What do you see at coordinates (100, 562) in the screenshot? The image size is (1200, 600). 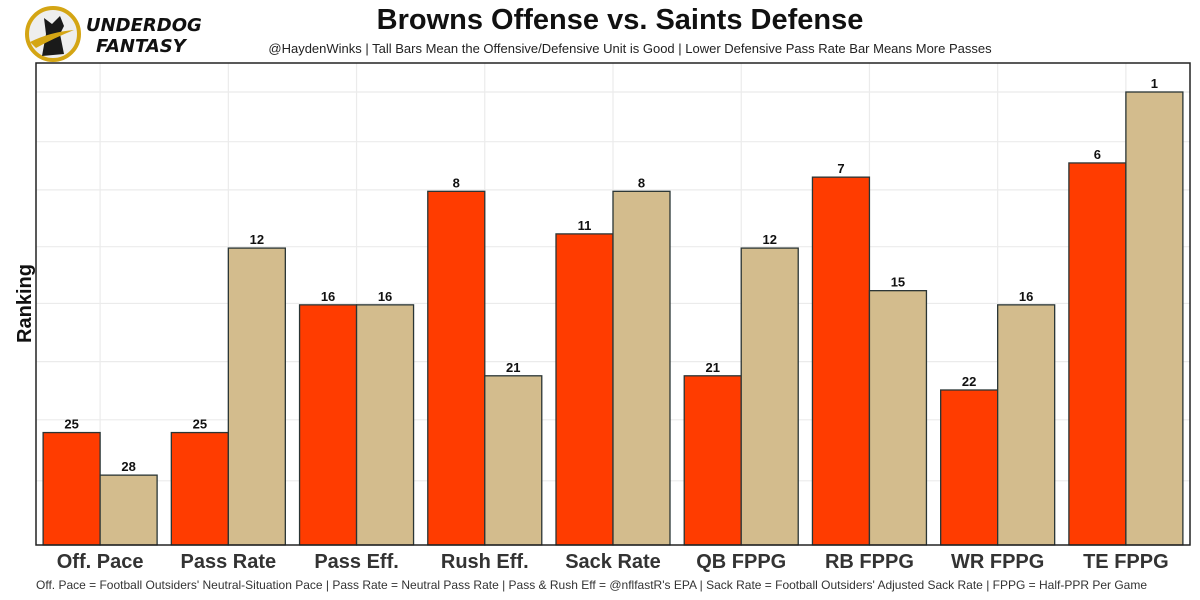 I see `x-tick-label: Off. Pace` at bounding box center [100, 562].